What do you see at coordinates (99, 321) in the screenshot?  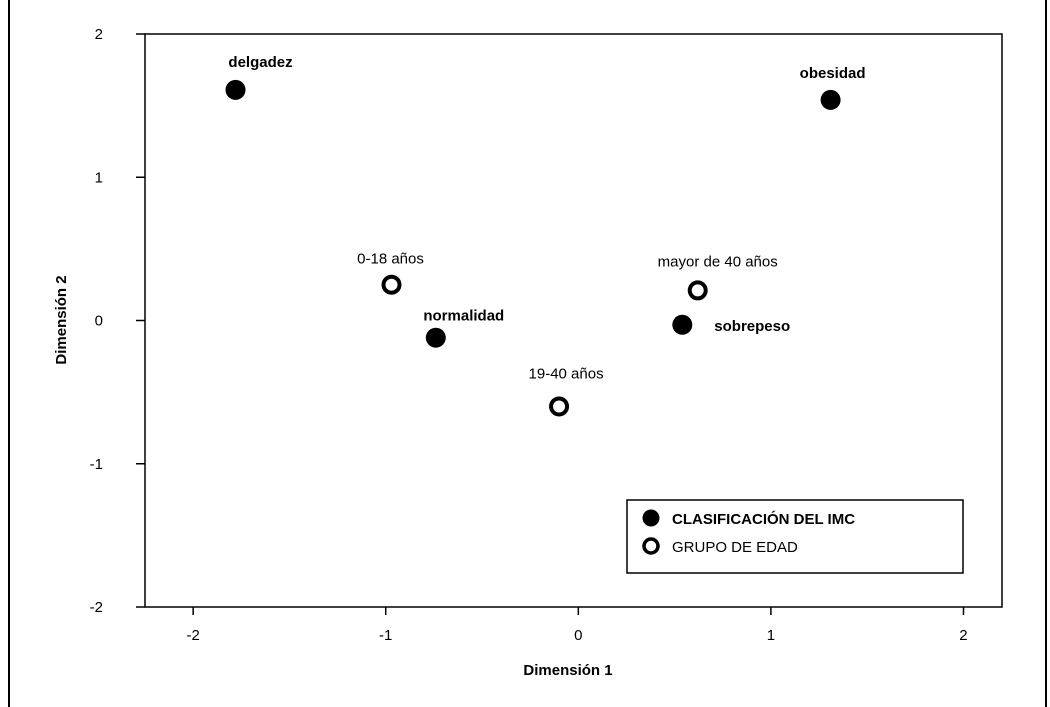 I see `y-tick-label: 0` at bounding box center [99, 321].